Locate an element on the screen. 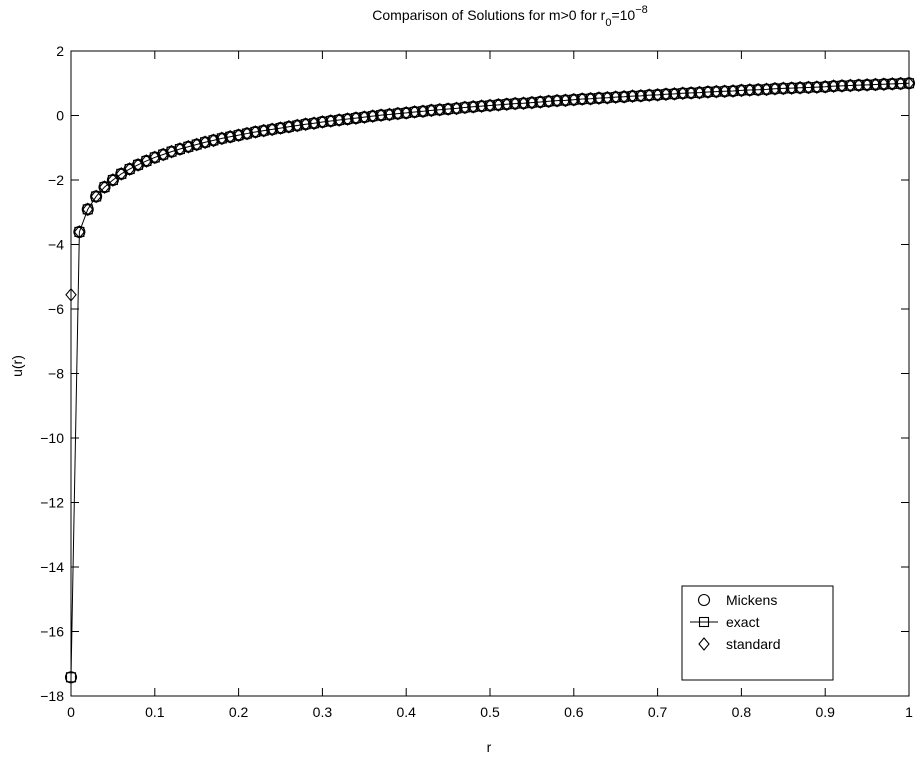  x-tick-label: 0.7 is located at coordinates (658, 712).